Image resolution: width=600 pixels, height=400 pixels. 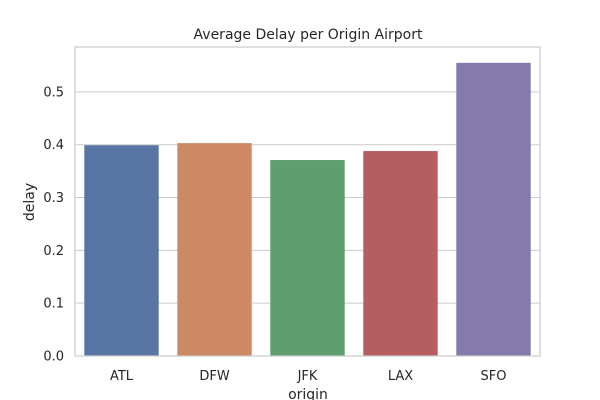 What do you see at coordinates (53, 357) in the screenshot?
I see `y-tick-label: 0.0` at bounding box center [53, 357].